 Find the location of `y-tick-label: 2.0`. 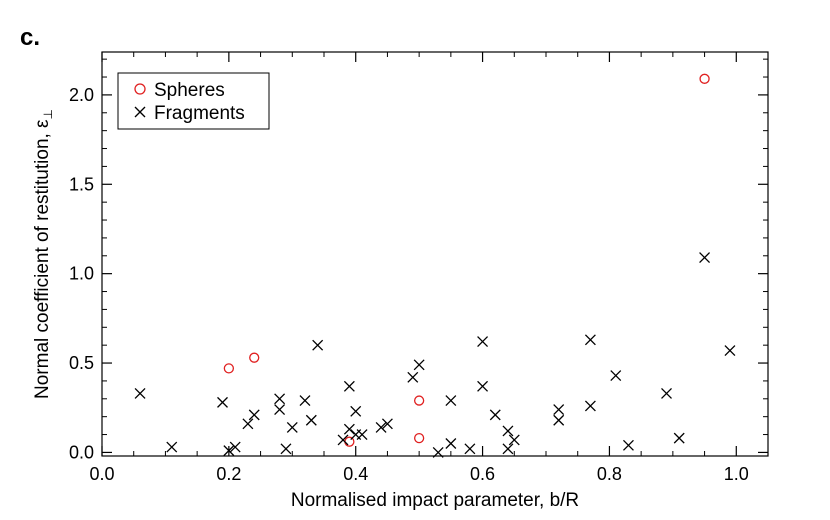

y-tick-label: 2.0 is located at coordinates (81, 95).